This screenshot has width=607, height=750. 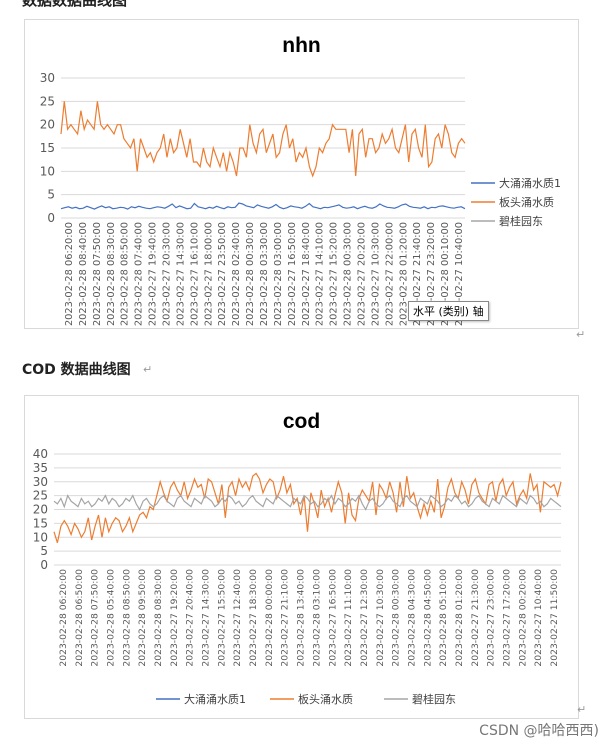 What do you see at coordinates (507, 618) in the screenshot?
I see `x-tick-label: 2023-02-27 17:20:00` at bounding box center [507, 618].